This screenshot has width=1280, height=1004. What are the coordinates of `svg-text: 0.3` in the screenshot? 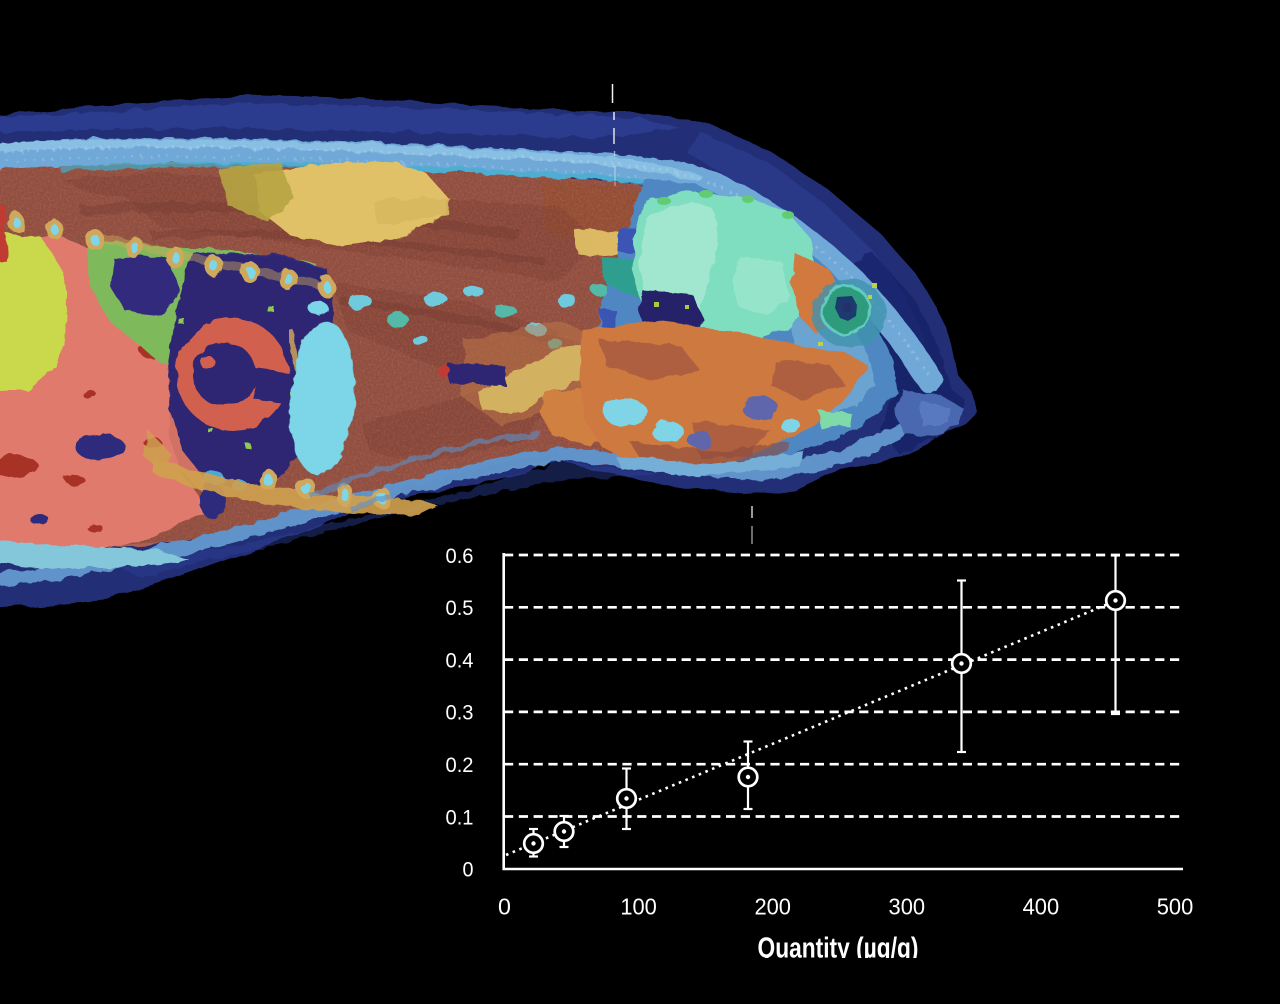 It's located at (460, 713).